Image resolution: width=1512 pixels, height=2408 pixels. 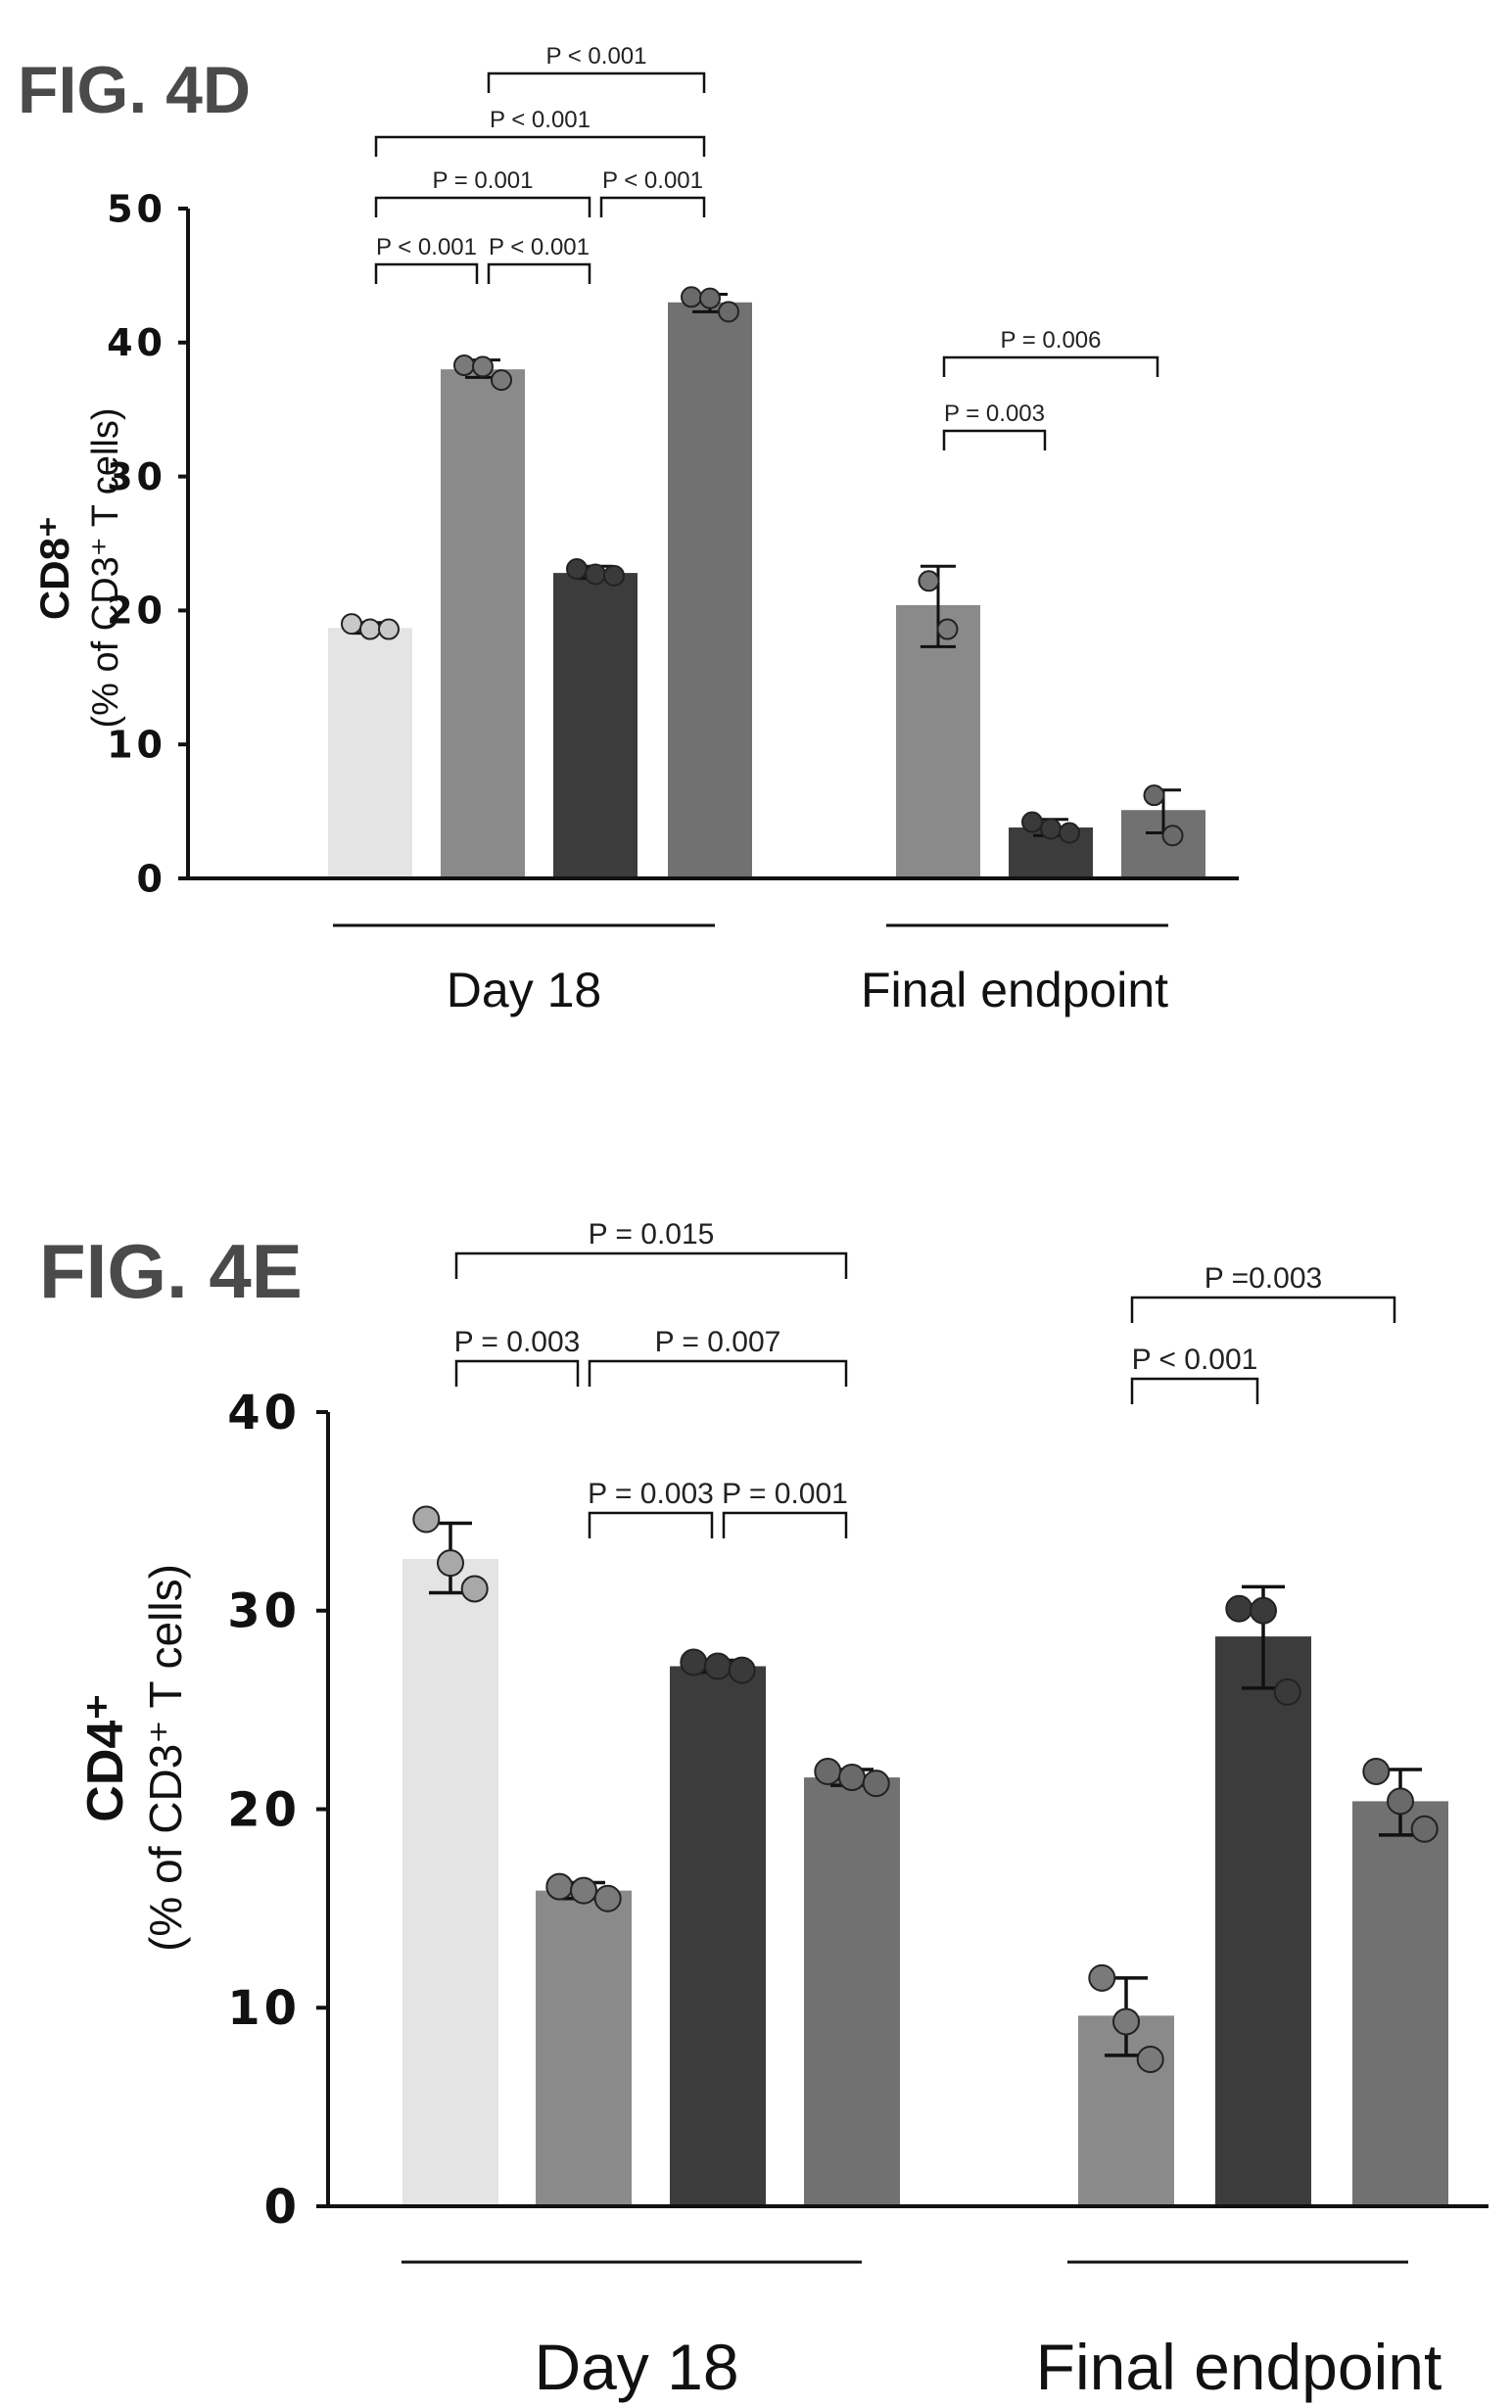 What do you see at coordinates (517, 1357) in the screenshot?
I see `comparison-bracket-4e-0: P = 0.003` at bounding box center [517, 1357].